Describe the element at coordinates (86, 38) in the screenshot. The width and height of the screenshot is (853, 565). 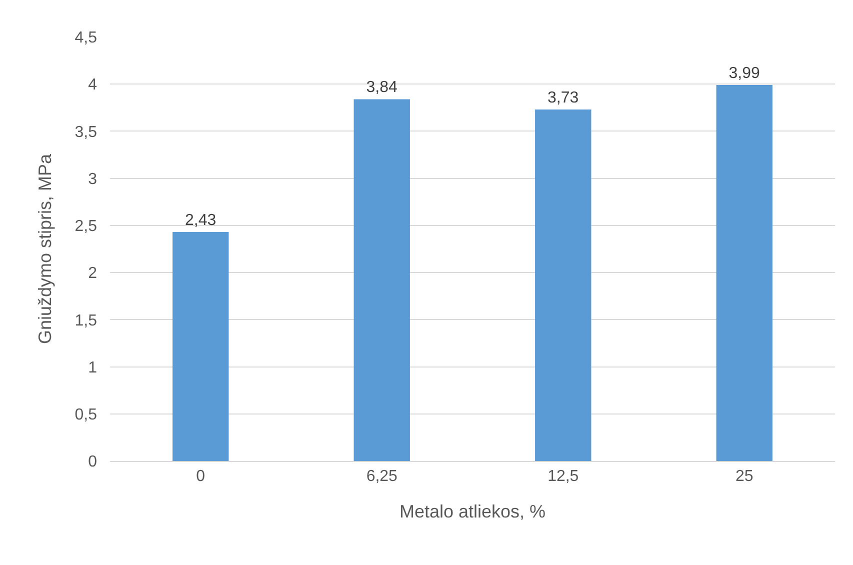
I see `y-tick-label: 4,5` at that location.